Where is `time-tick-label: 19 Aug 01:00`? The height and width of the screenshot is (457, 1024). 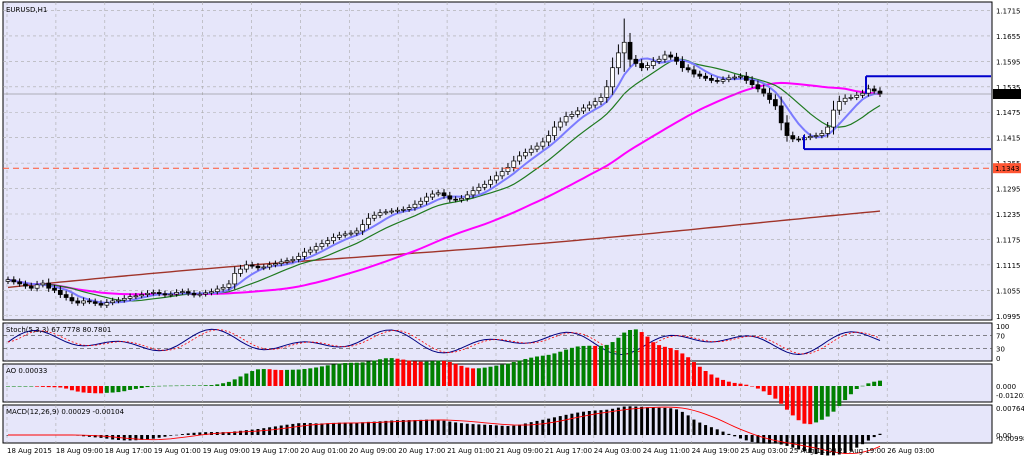
time-tick-label: 19 Aug 01:00 is located at coordinates (177, 451).